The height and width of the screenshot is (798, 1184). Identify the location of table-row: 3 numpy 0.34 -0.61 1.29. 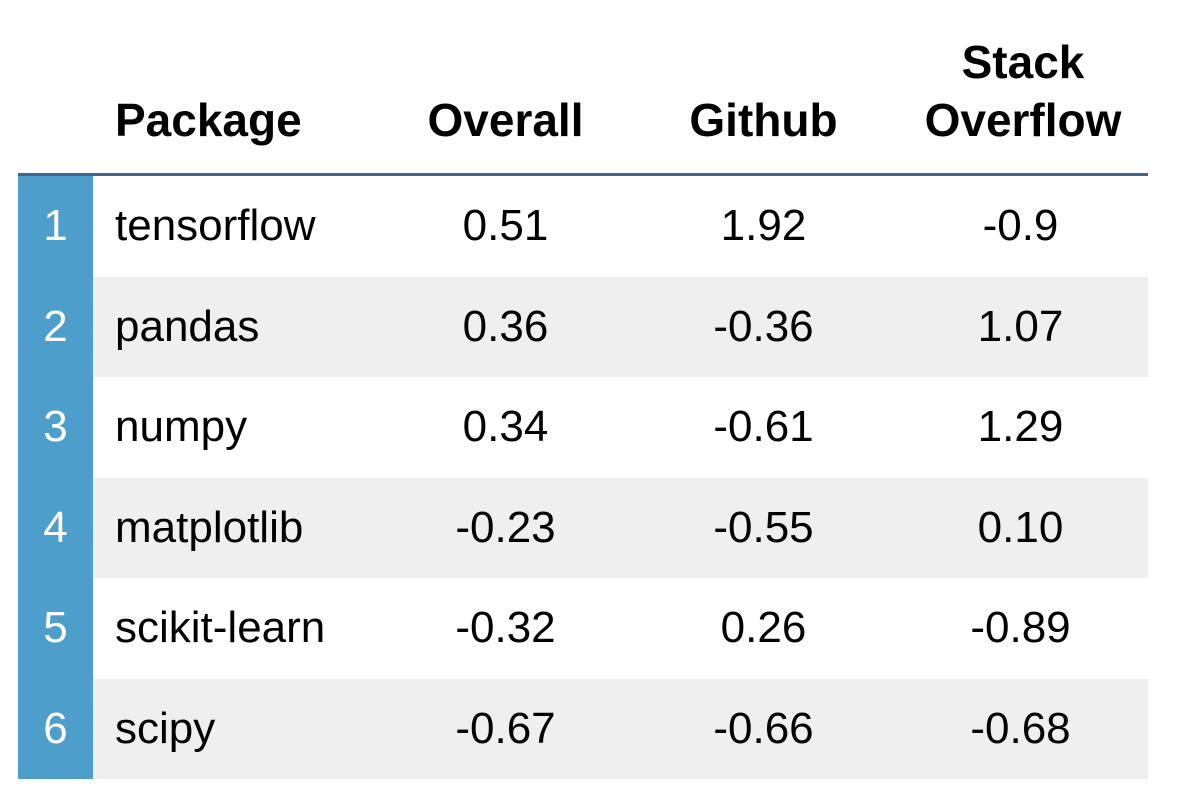
(583, 427).